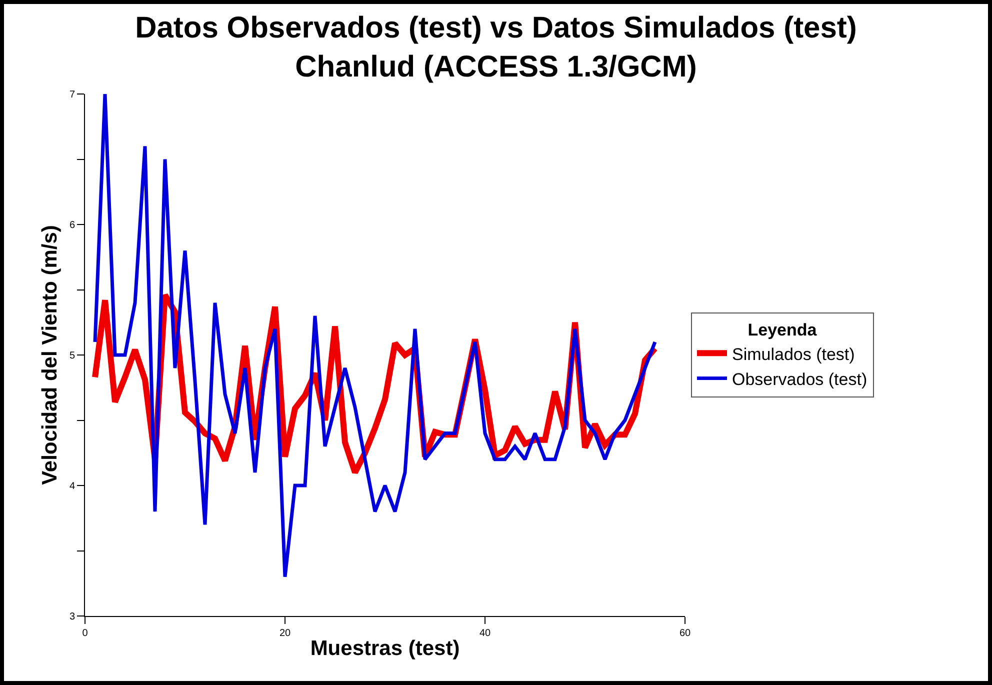 The width and height of the screenshot is (992, 685). Describe the element at coordinates (72, 356) in the screenshot. I see `y-tick-label: 5` at that location.